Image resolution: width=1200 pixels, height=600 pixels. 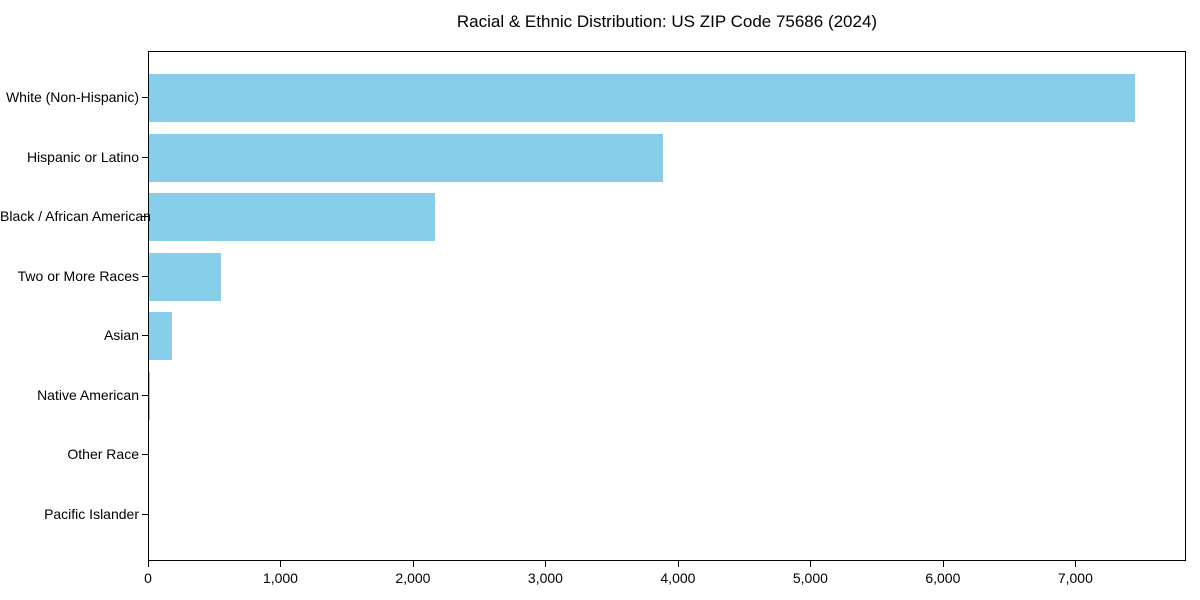 What do you see at coordinates (91, 513) in the screenshot?
I see `y-axis-label: Pacific Islander` at bounding box center [91, 513].